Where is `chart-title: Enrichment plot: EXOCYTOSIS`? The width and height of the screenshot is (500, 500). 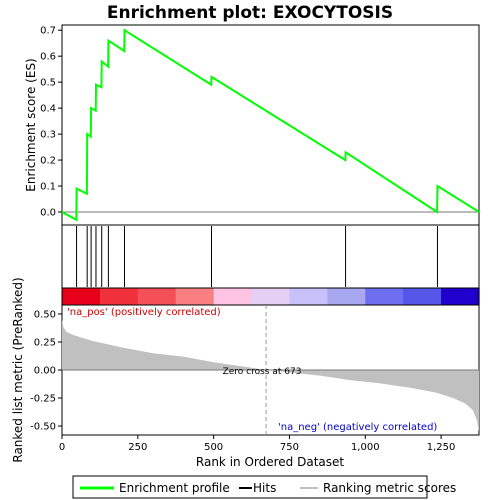 chart-title: Enrichment plot: EXOCYTOSIS is located at coordinates (250, 13).